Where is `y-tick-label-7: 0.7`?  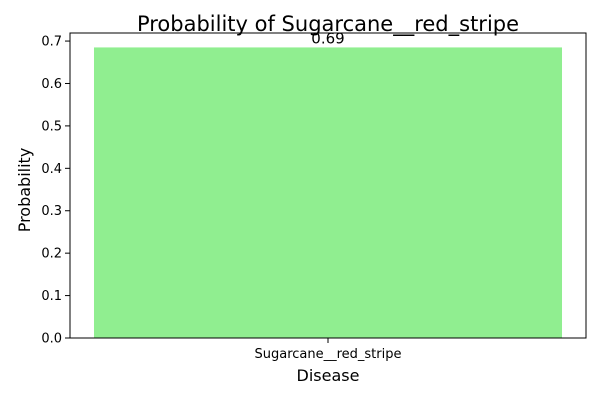 y-tick-label-7: 0.7 is located at coordinates (51, 42).